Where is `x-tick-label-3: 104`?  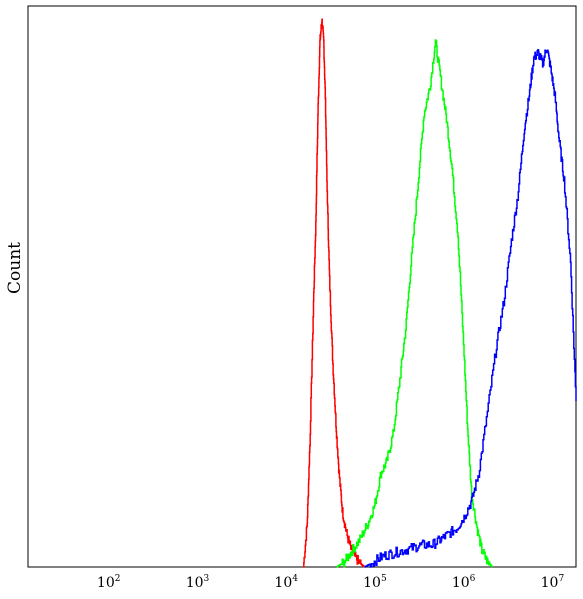
x-tick-label-3: 104 is located at coordinates (286, 582).